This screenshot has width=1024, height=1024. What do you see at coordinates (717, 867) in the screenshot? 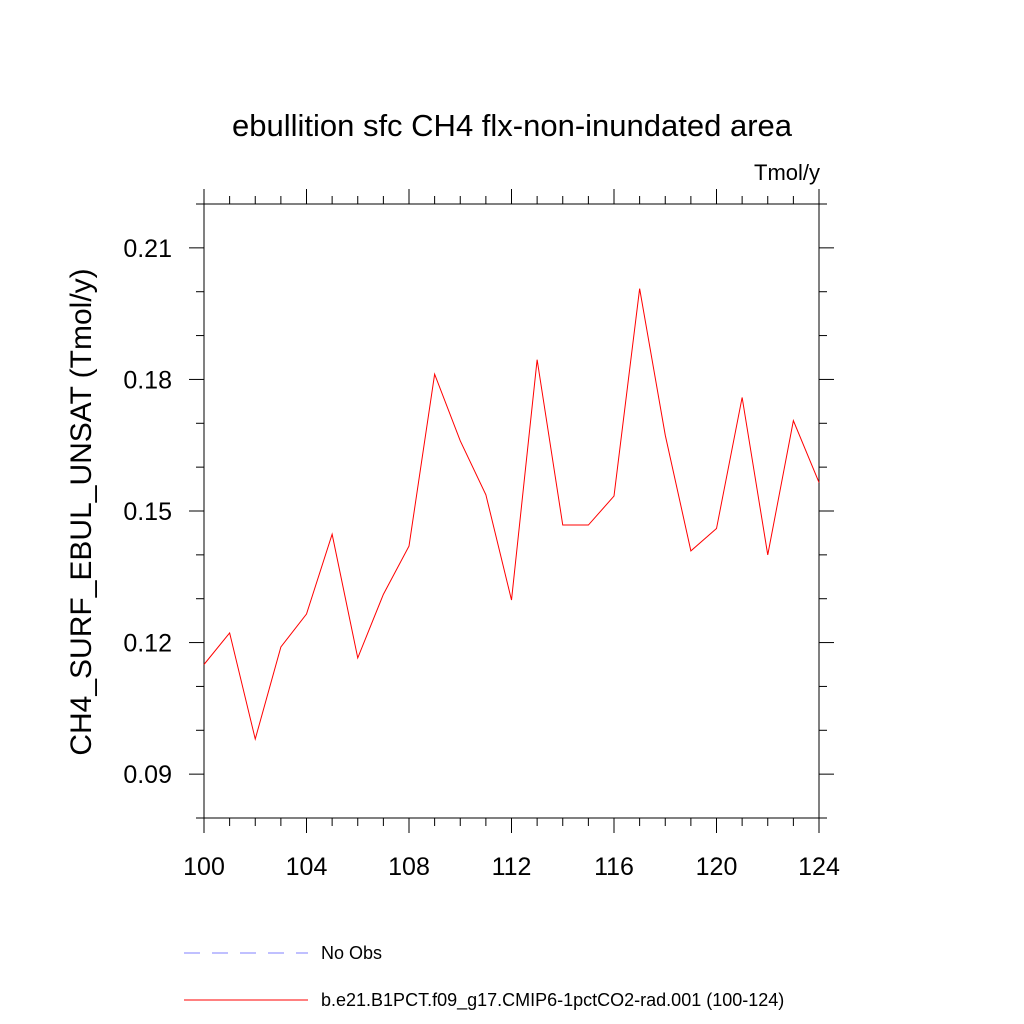
I see `x-tick-label: 120` at bounding box center [717, 867].